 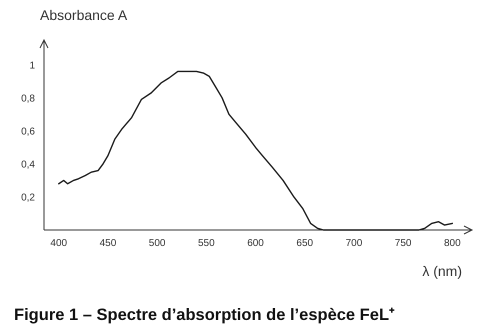 I want to click on x-tick-label: 750, so click(x=403, y=243).